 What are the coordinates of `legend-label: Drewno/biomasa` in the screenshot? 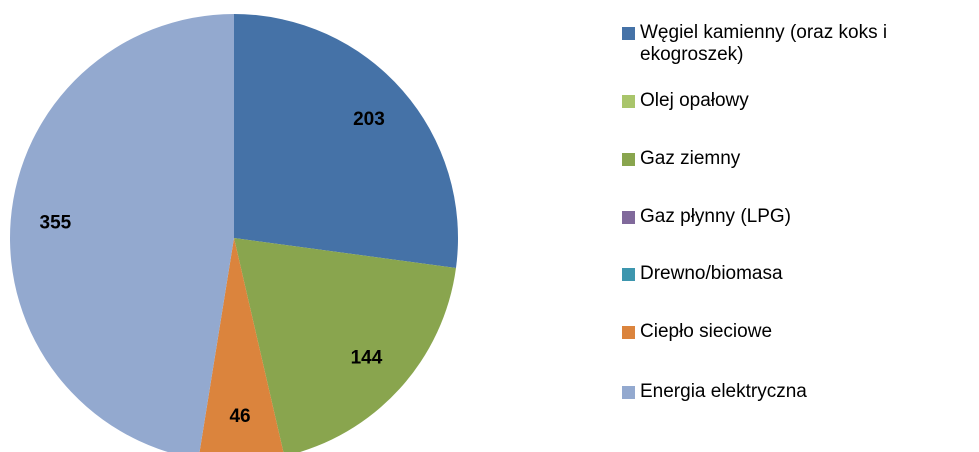 It's located at (711, 273).